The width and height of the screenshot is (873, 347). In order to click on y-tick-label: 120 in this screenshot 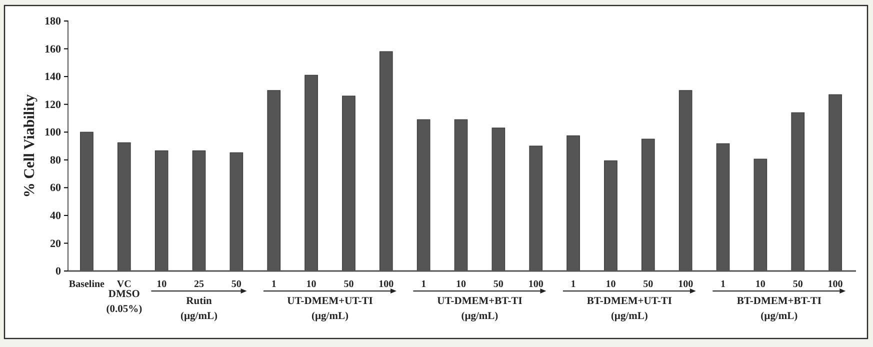, I will do `click(53, 104)`.